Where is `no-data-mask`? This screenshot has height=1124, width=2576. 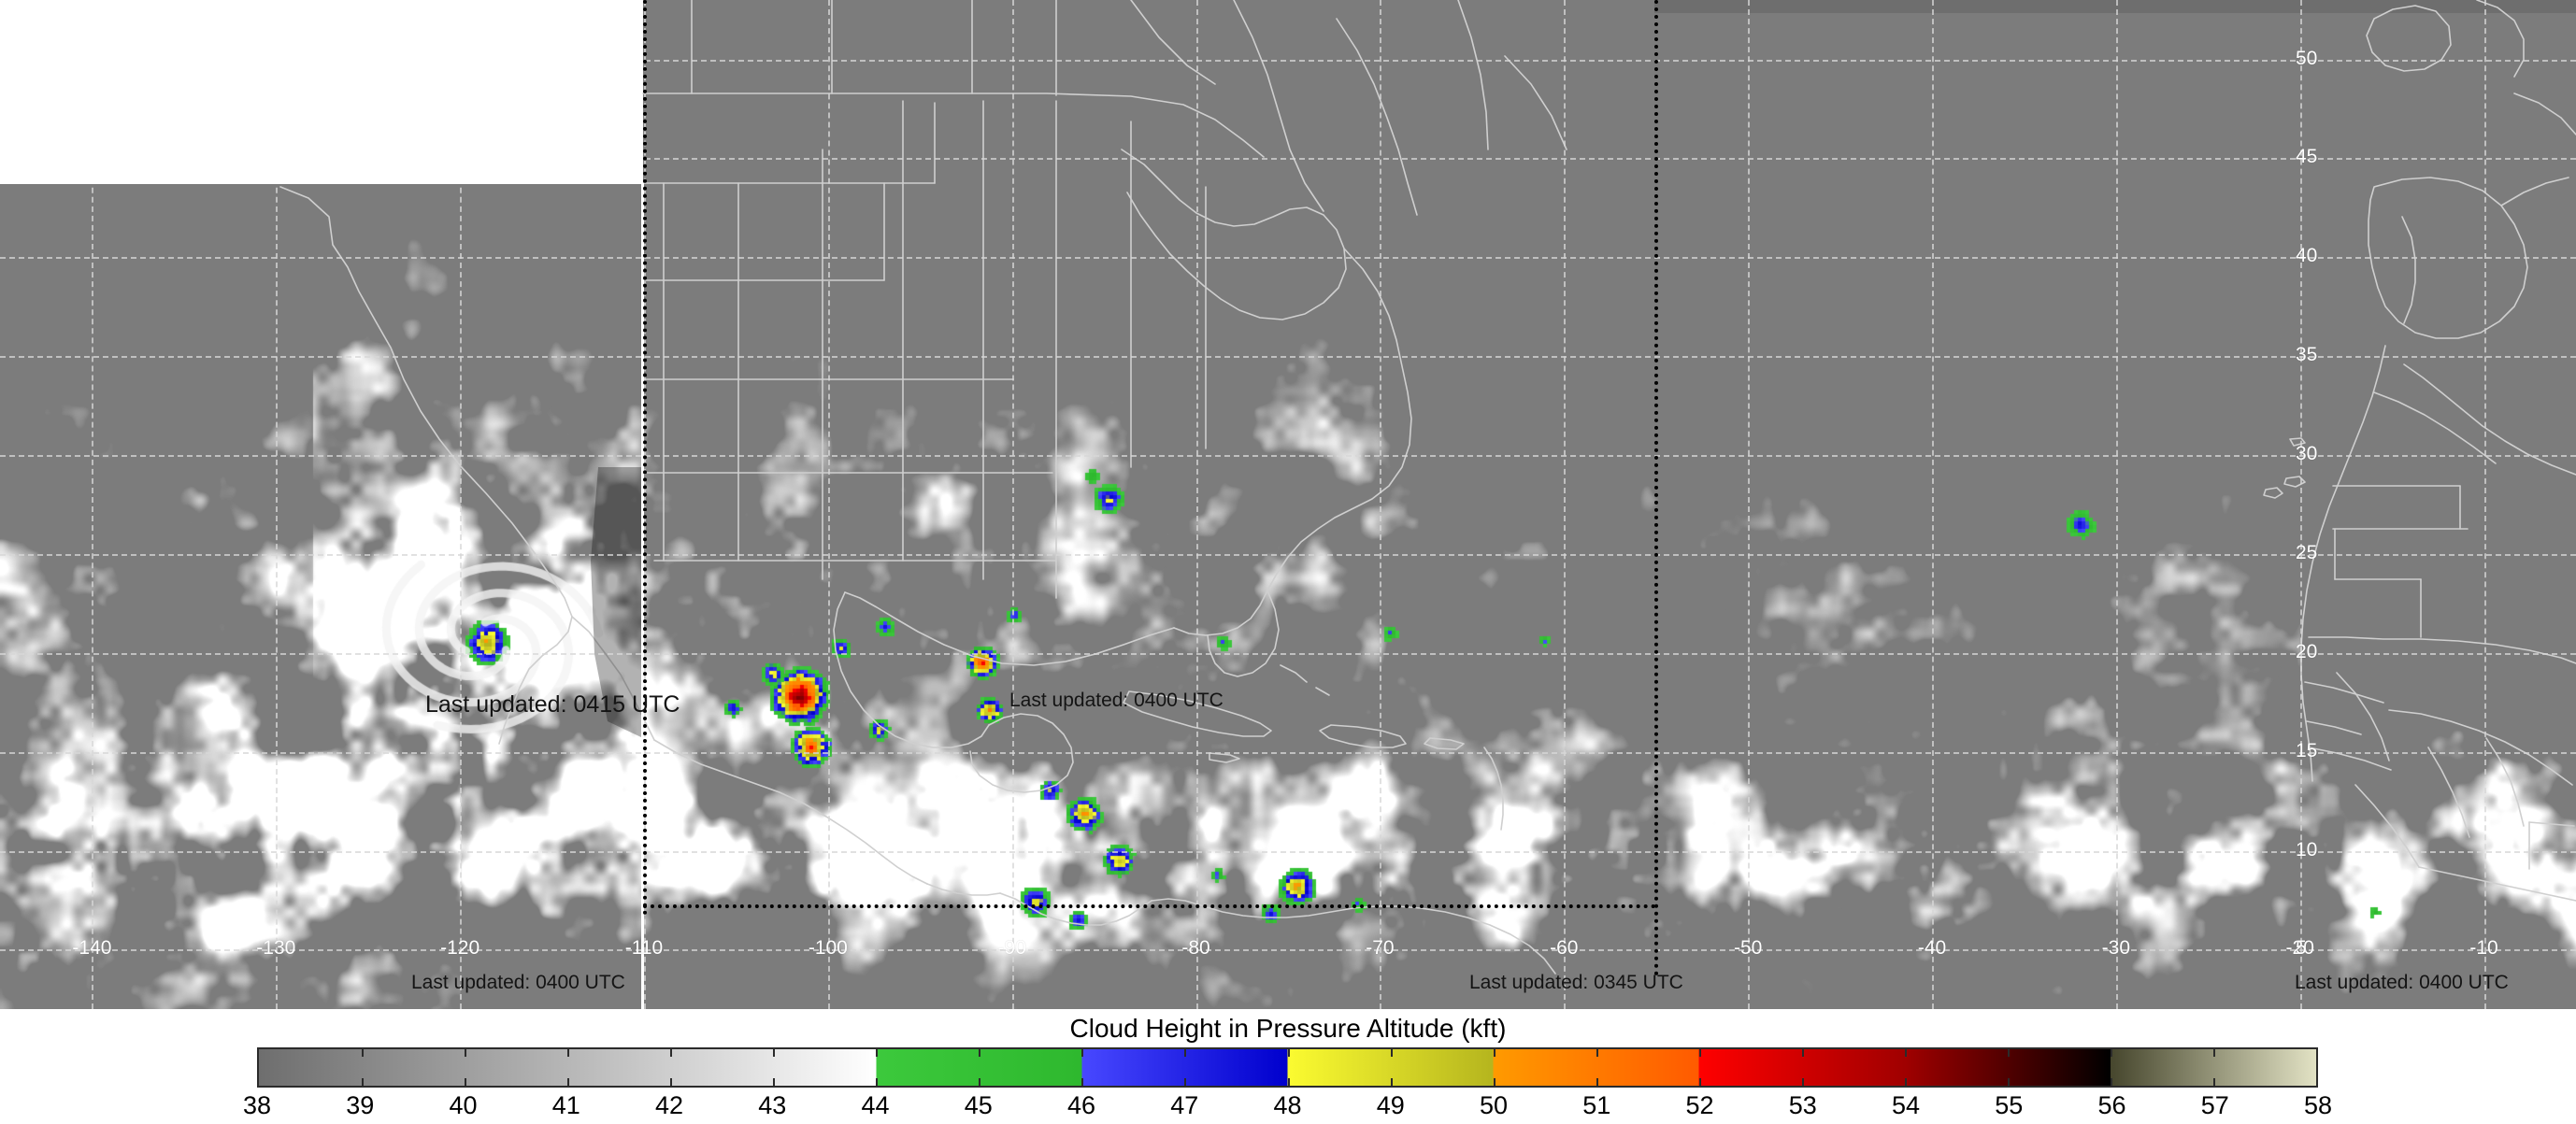
no-data-mask is located at coordinates (320, 91).